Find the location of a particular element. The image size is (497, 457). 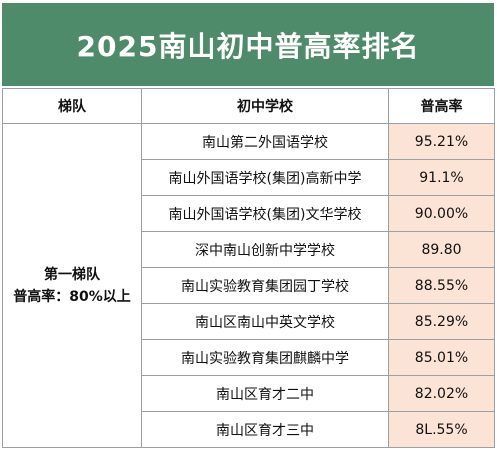

rate-value: 82.02% is located at coordinates (441, 393).